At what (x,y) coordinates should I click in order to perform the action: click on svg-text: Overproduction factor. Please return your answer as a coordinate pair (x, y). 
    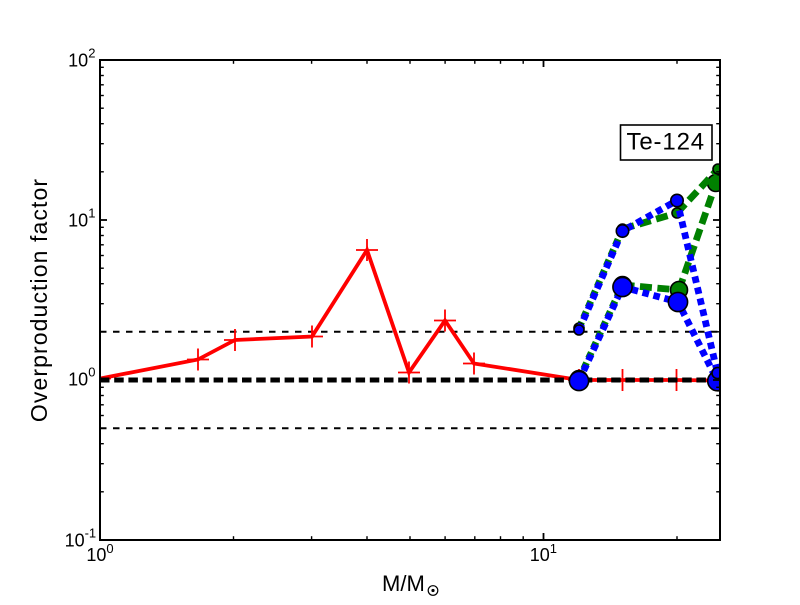
    Looking at the image, I should click on (39, 300).